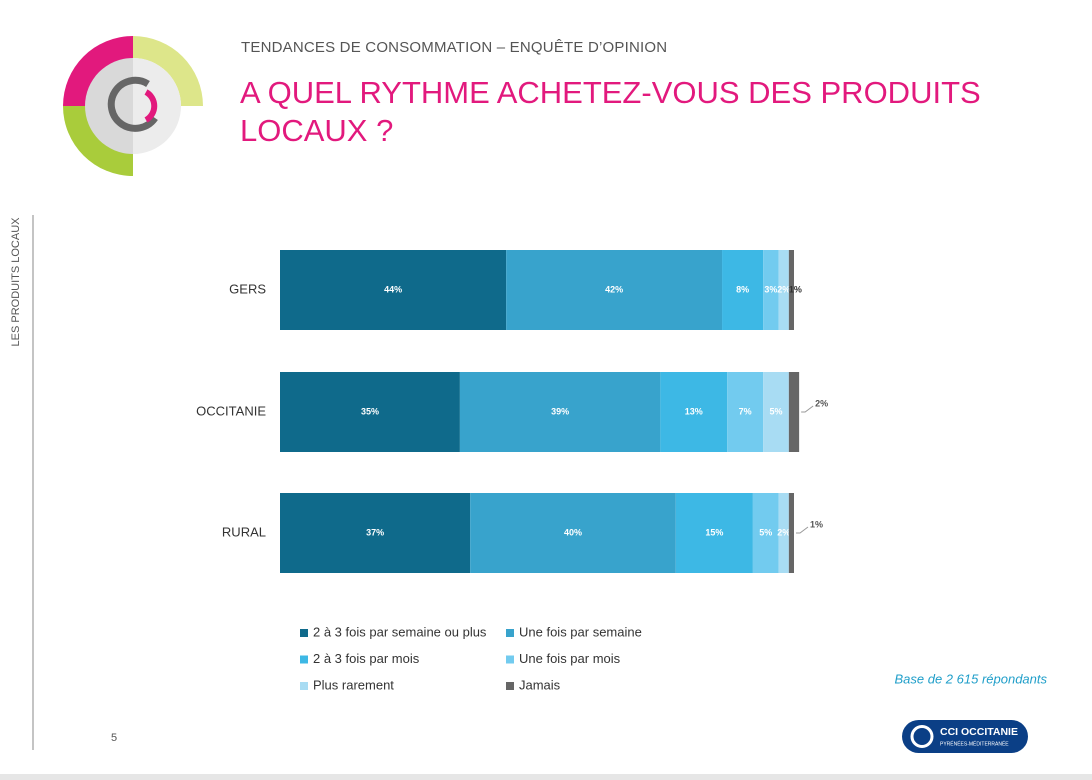 The image size is (1092, 780). What do you see at coordinates (570, 658) in the screenshot?
I see `legend-label: Une fois par mois` at bounding box center [570, 658].